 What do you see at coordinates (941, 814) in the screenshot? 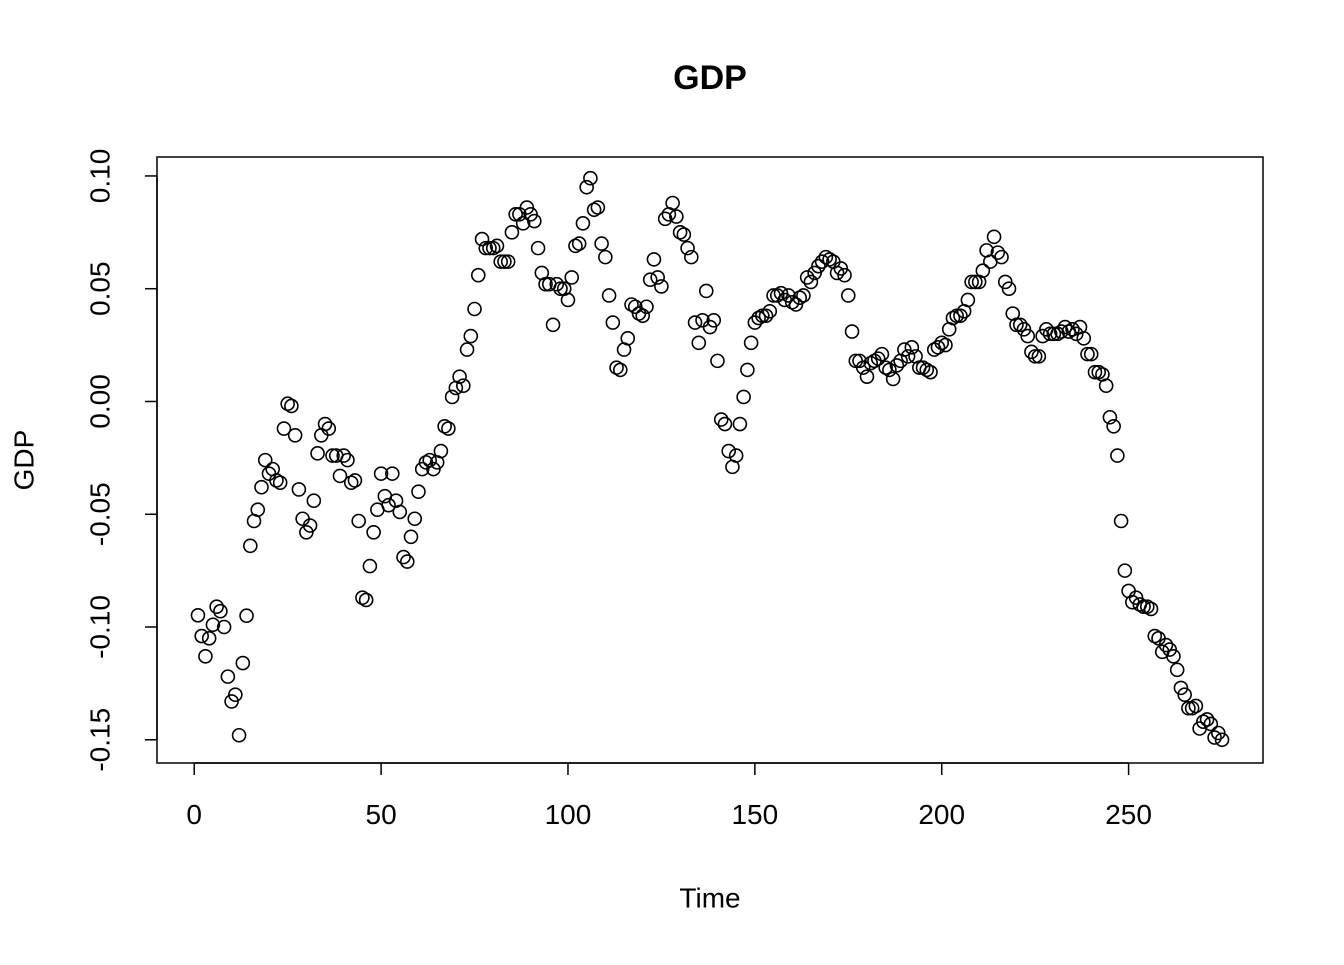
I see `x-tick-label: 200` at bounding box center [941, 814].